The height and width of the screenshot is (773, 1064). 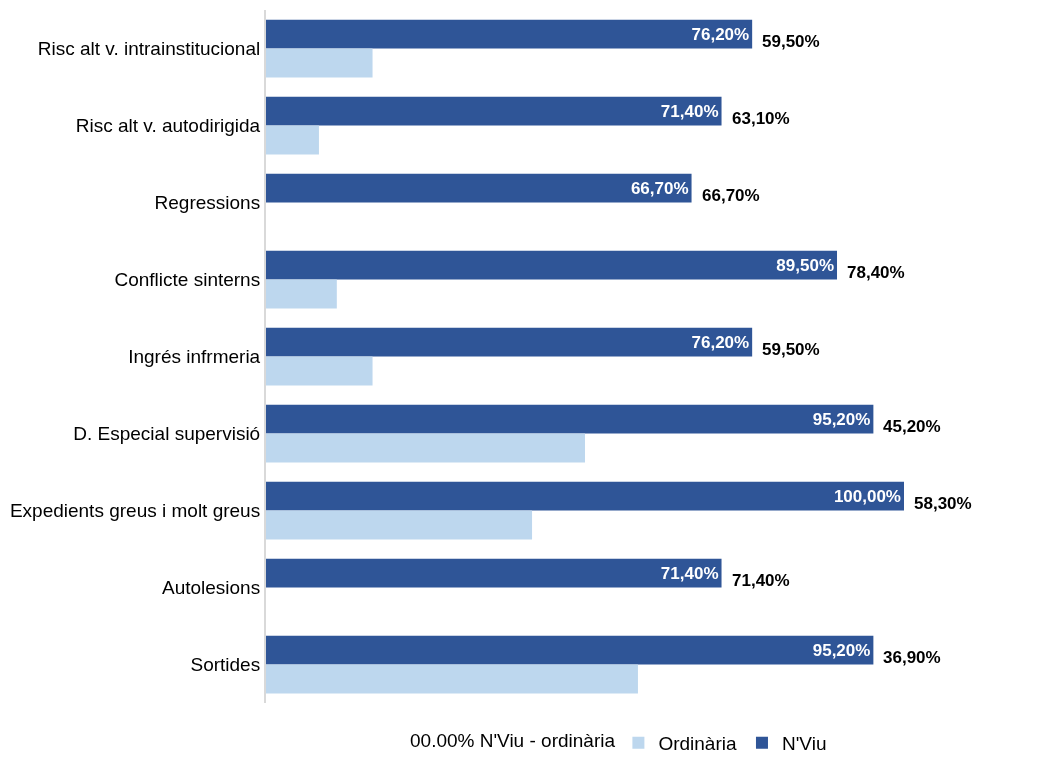 I want to click on y-tick-label: Autolesions, so click(x=211, y=588).